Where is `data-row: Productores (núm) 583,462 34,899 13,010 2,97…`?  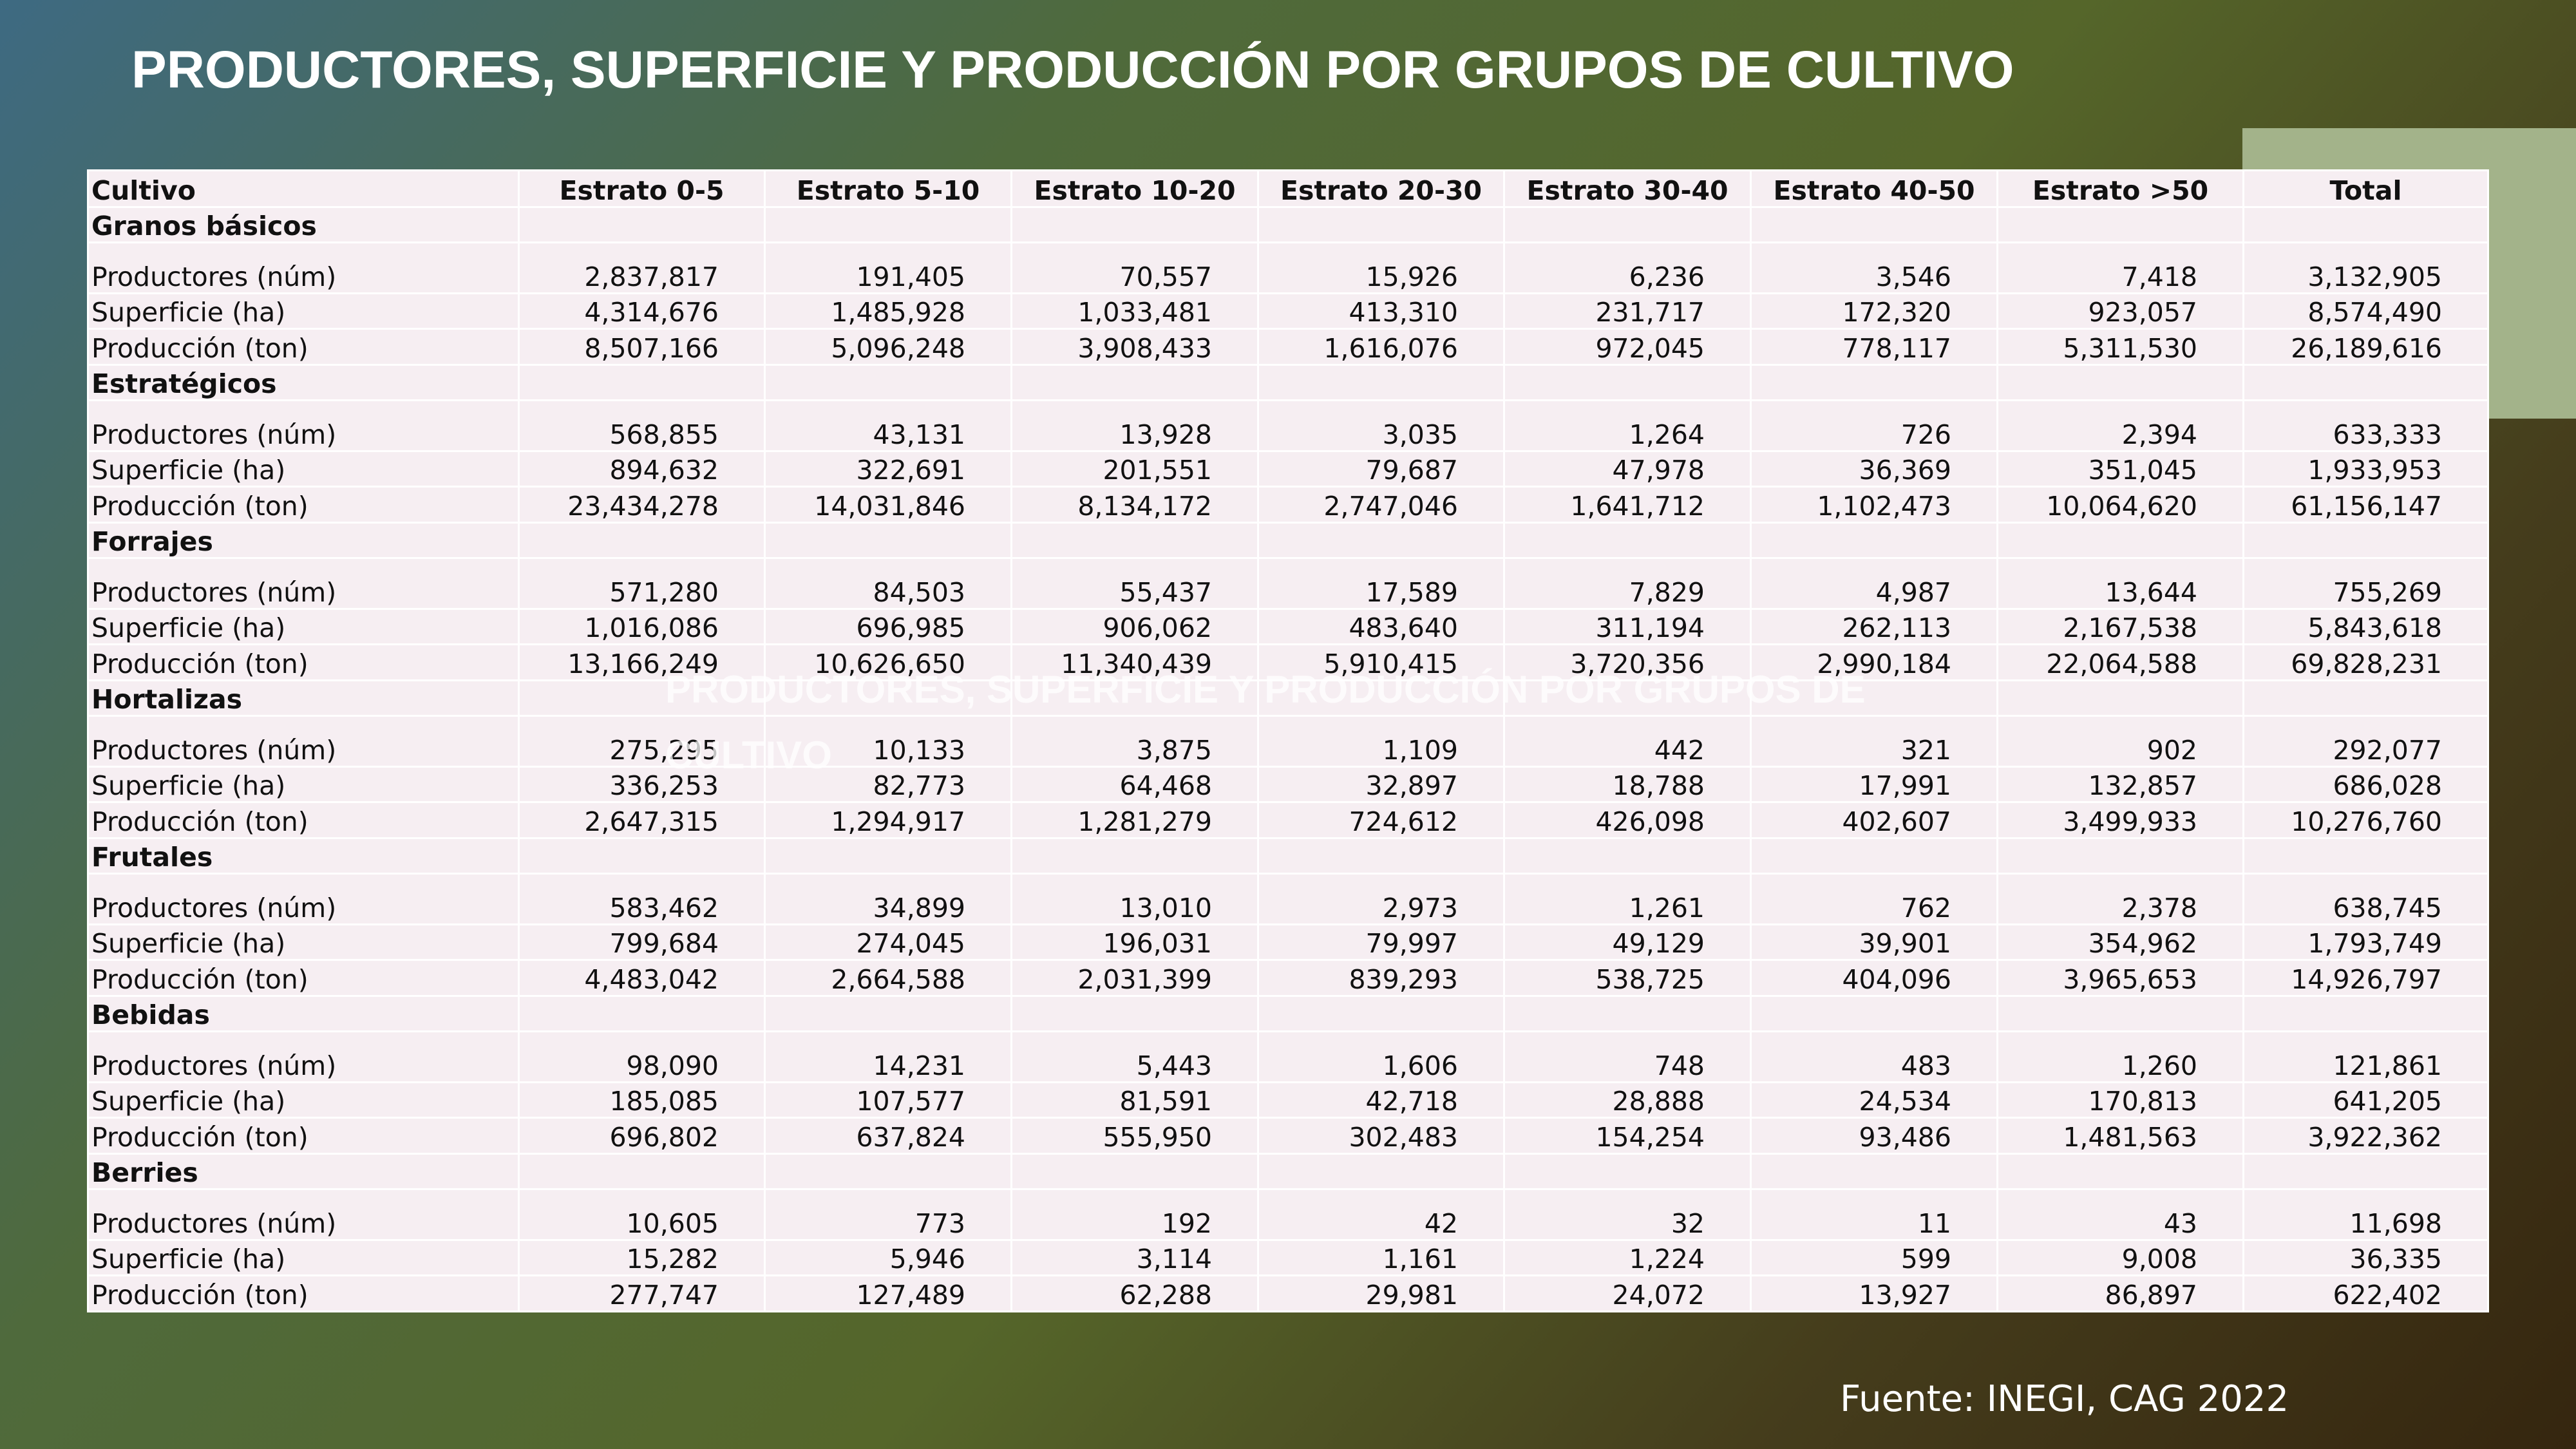 data-row: Productores (núm) 583,462 34,899 13,010 2,97… is located at coordinates (1288, 899).